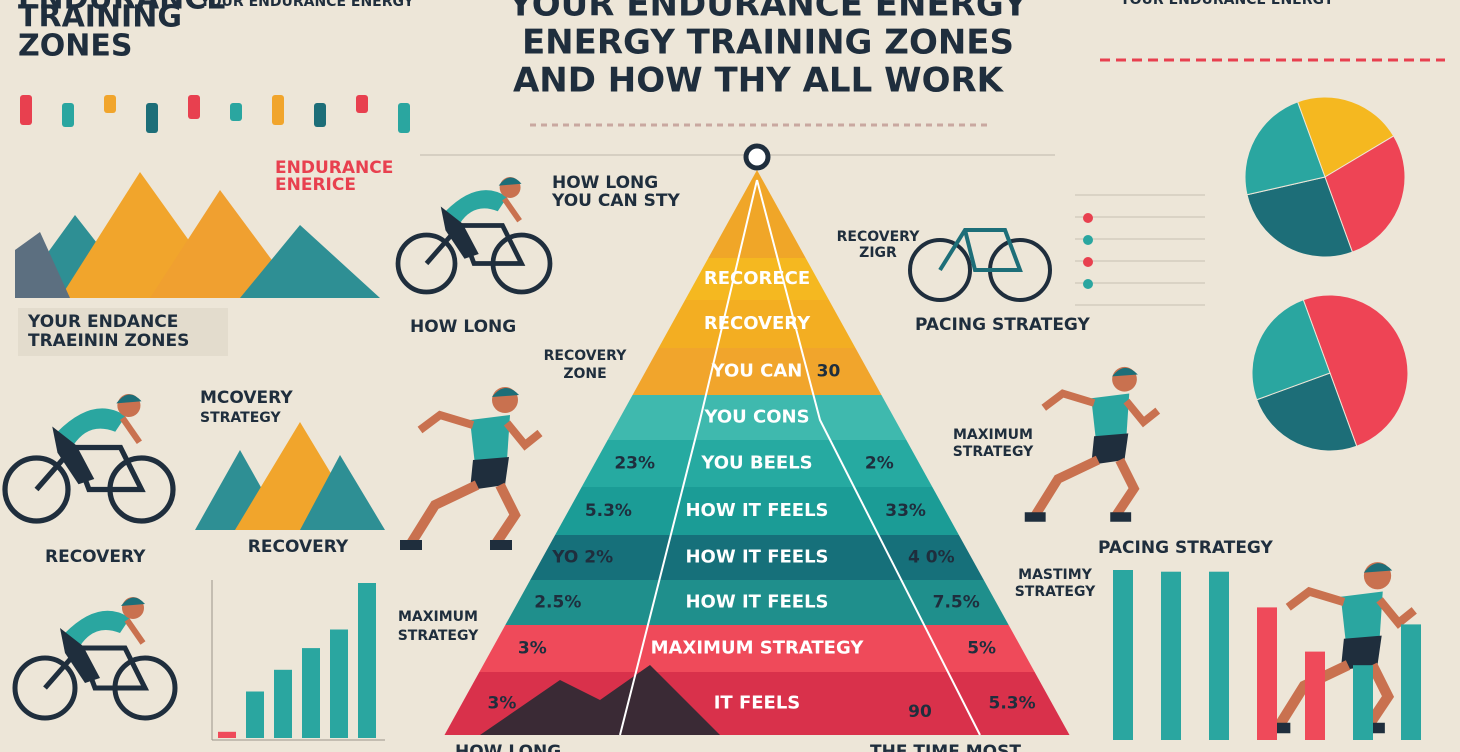  What do you see at coordinates (879, 464) in the screenshot?
I see `pyramid-right-value: 2%` at bounding box center [879, 464].